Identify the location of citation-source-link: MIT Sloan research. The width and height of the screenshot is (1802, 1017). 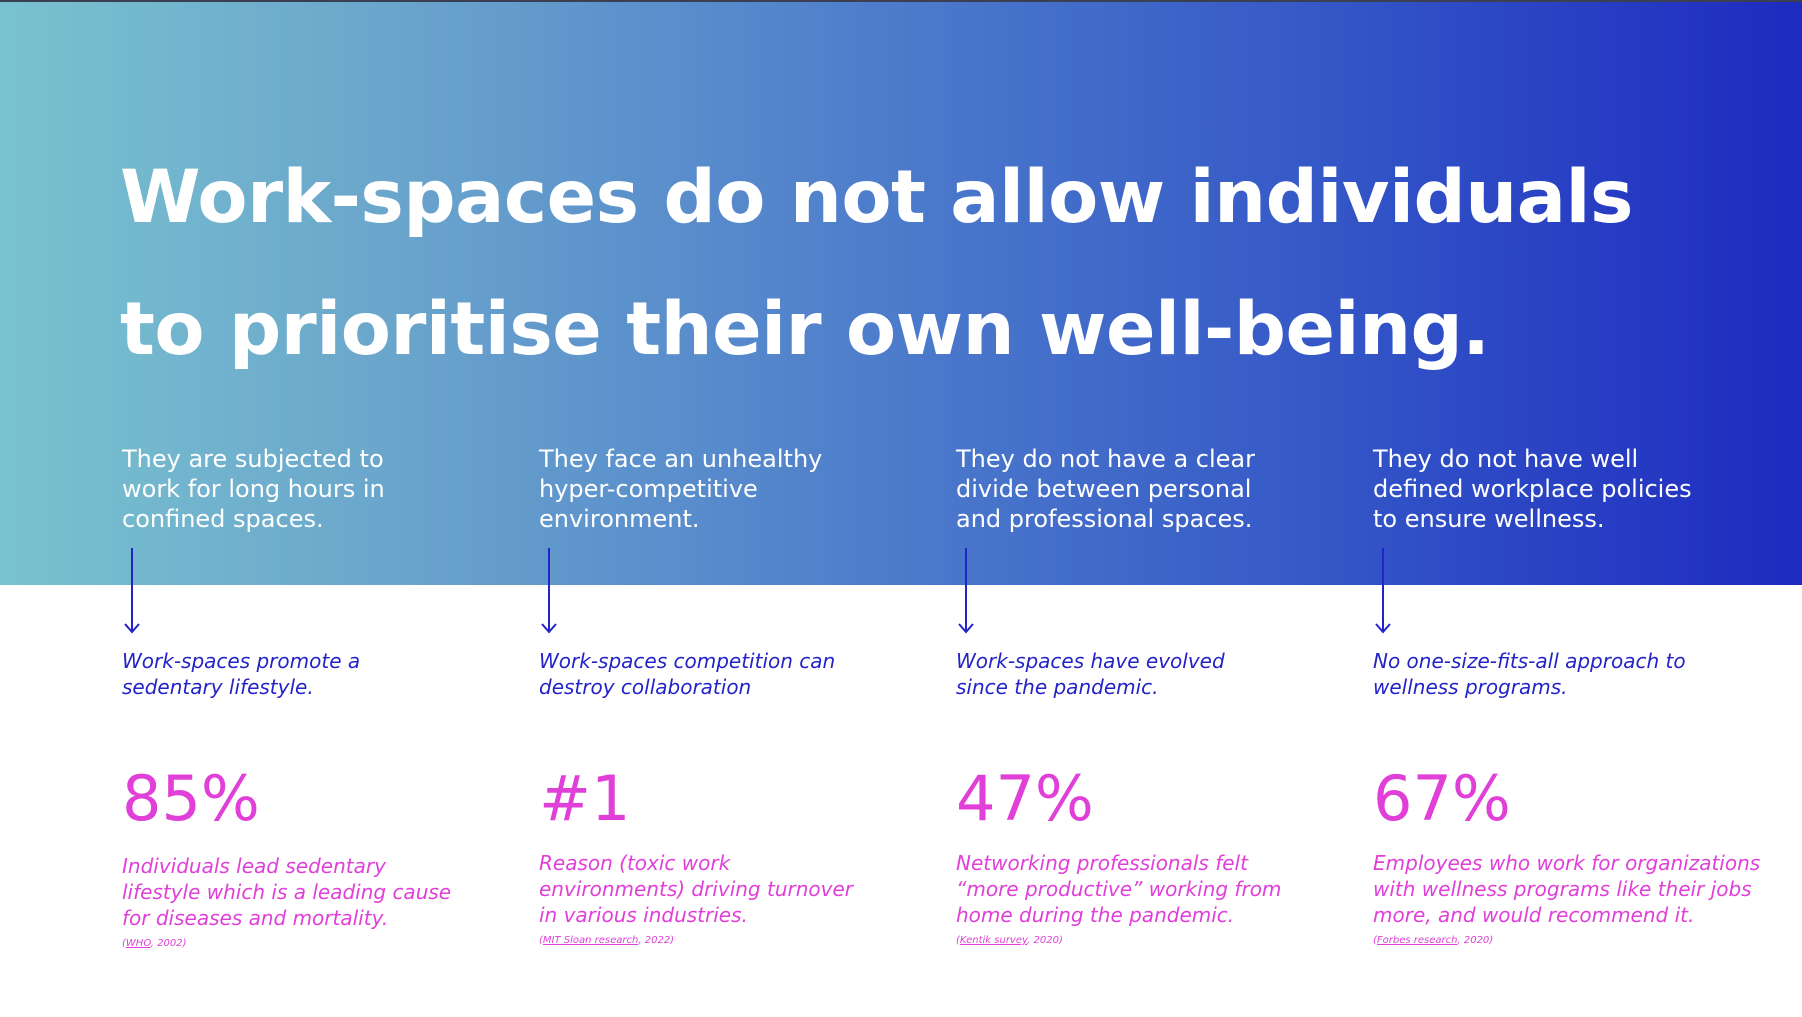
(590, 940).